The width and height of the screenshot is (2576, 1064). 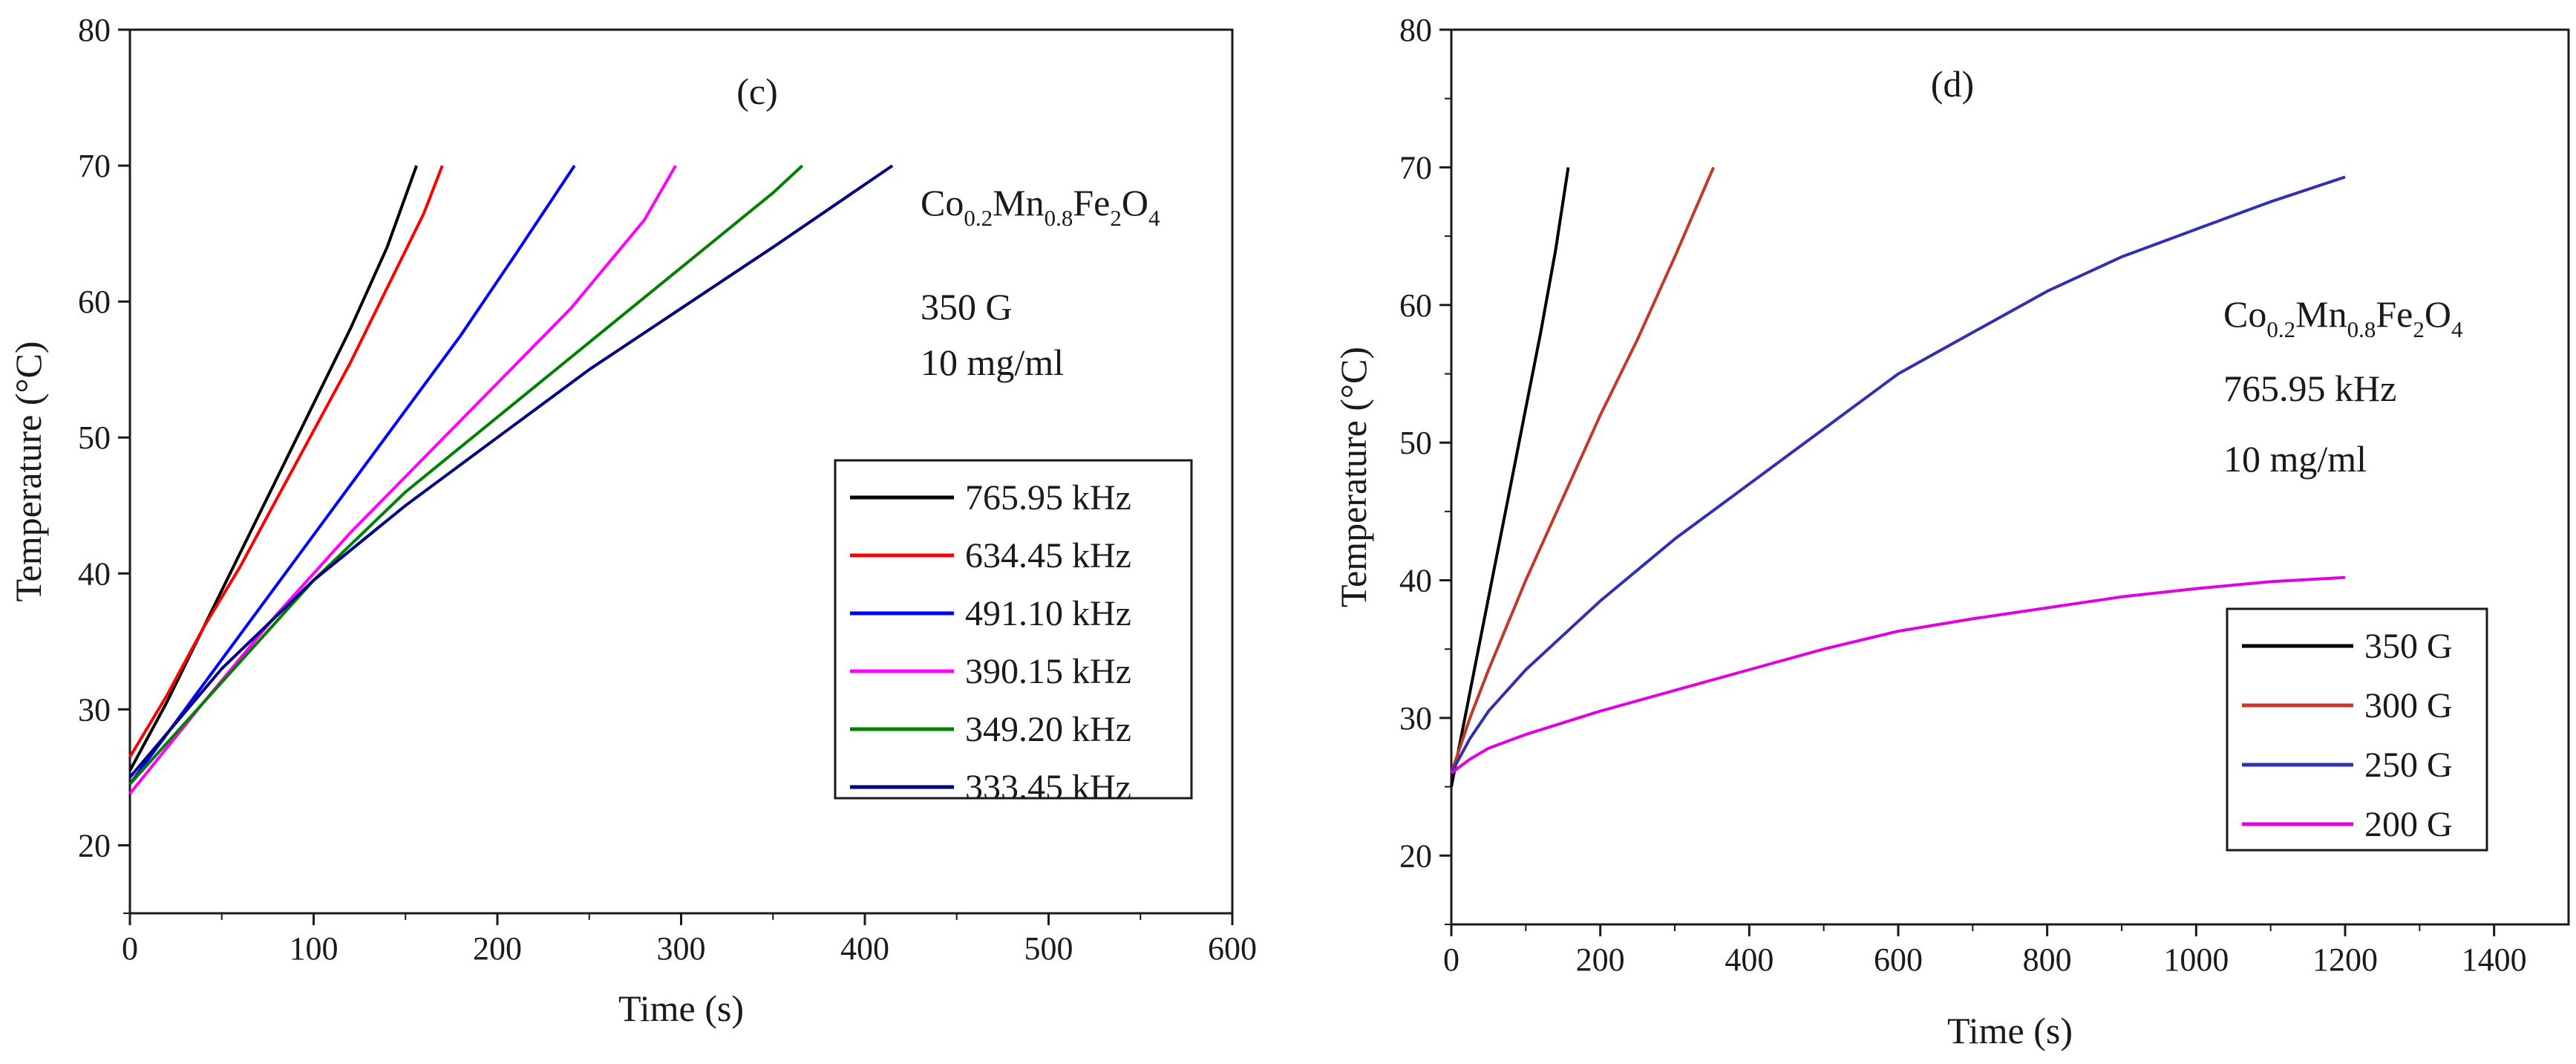 I want to click on legend-label-4: 200 G, so click(x=2409, y=824).